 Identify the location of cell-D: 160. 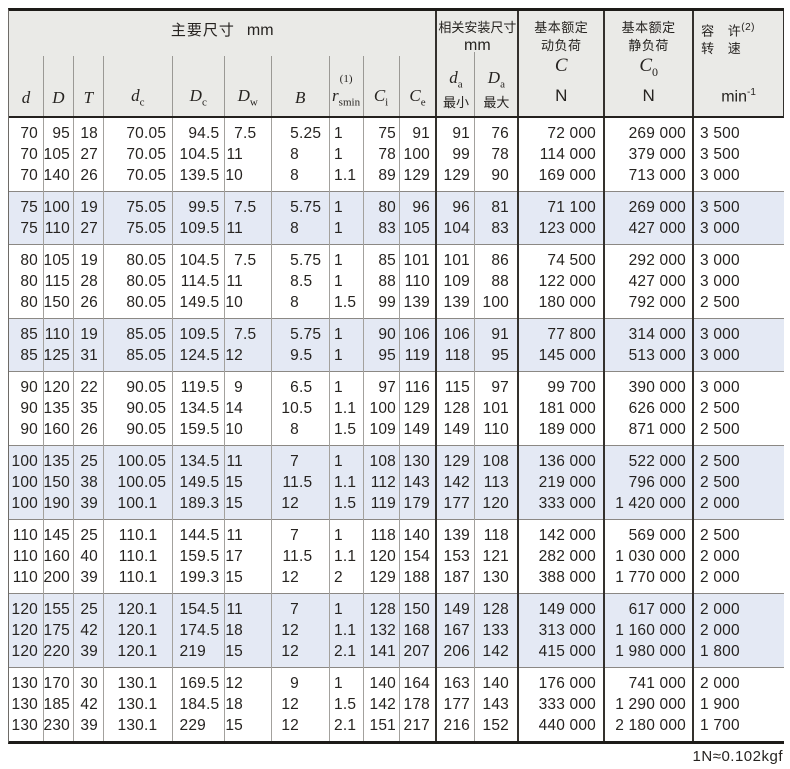
(56, 429).